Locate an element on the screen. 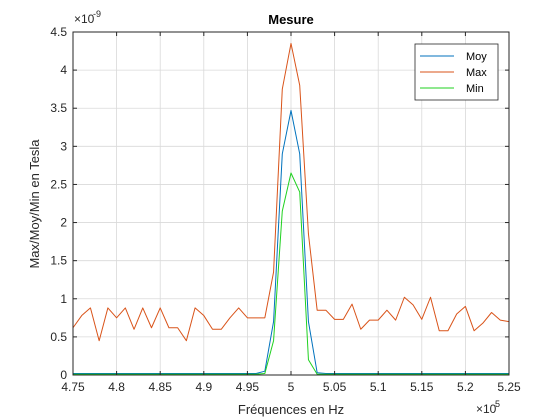 The height and width of the screenshot is (420, 560). y-multiplier-exponent: -9 is located at coordinates (97, 14).